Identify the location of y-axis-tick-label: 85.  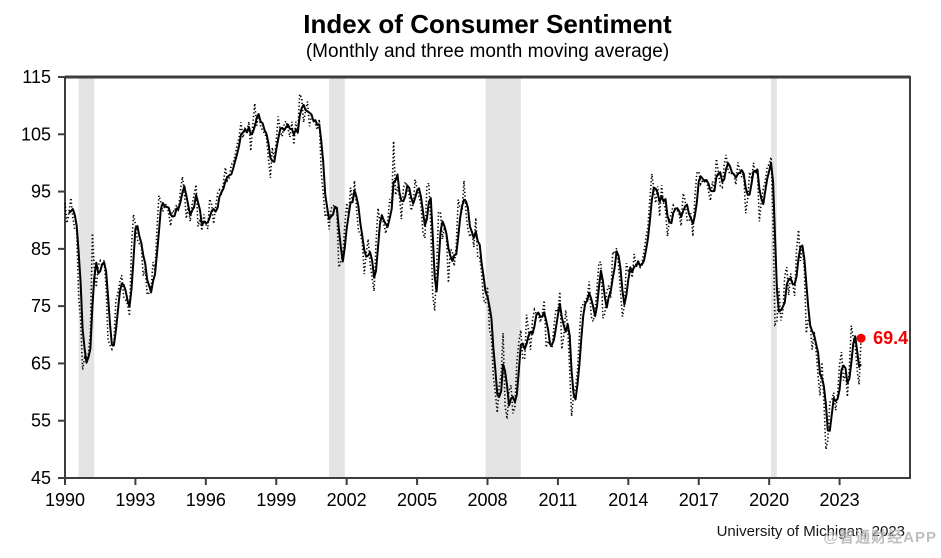
(41, 249).